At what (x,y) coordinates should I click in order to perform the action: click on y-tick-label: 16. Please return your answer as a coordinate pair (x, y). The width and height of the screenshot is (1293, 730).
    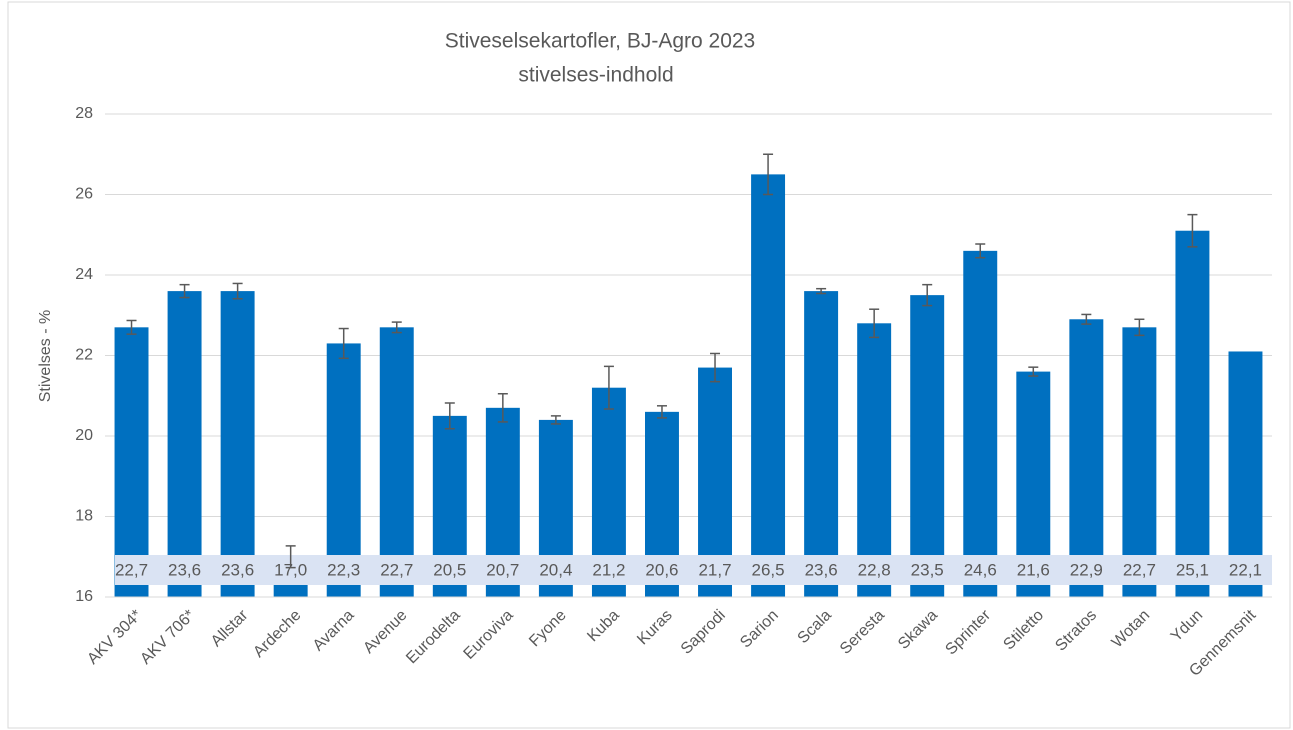
    Looking at the image, I should click on (84, 596).